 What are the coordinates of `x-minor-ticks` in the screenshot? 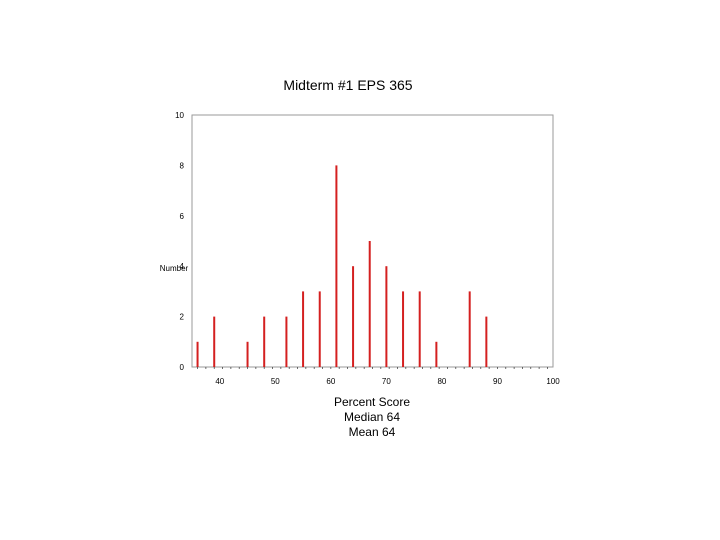 It's located at (372, 368).